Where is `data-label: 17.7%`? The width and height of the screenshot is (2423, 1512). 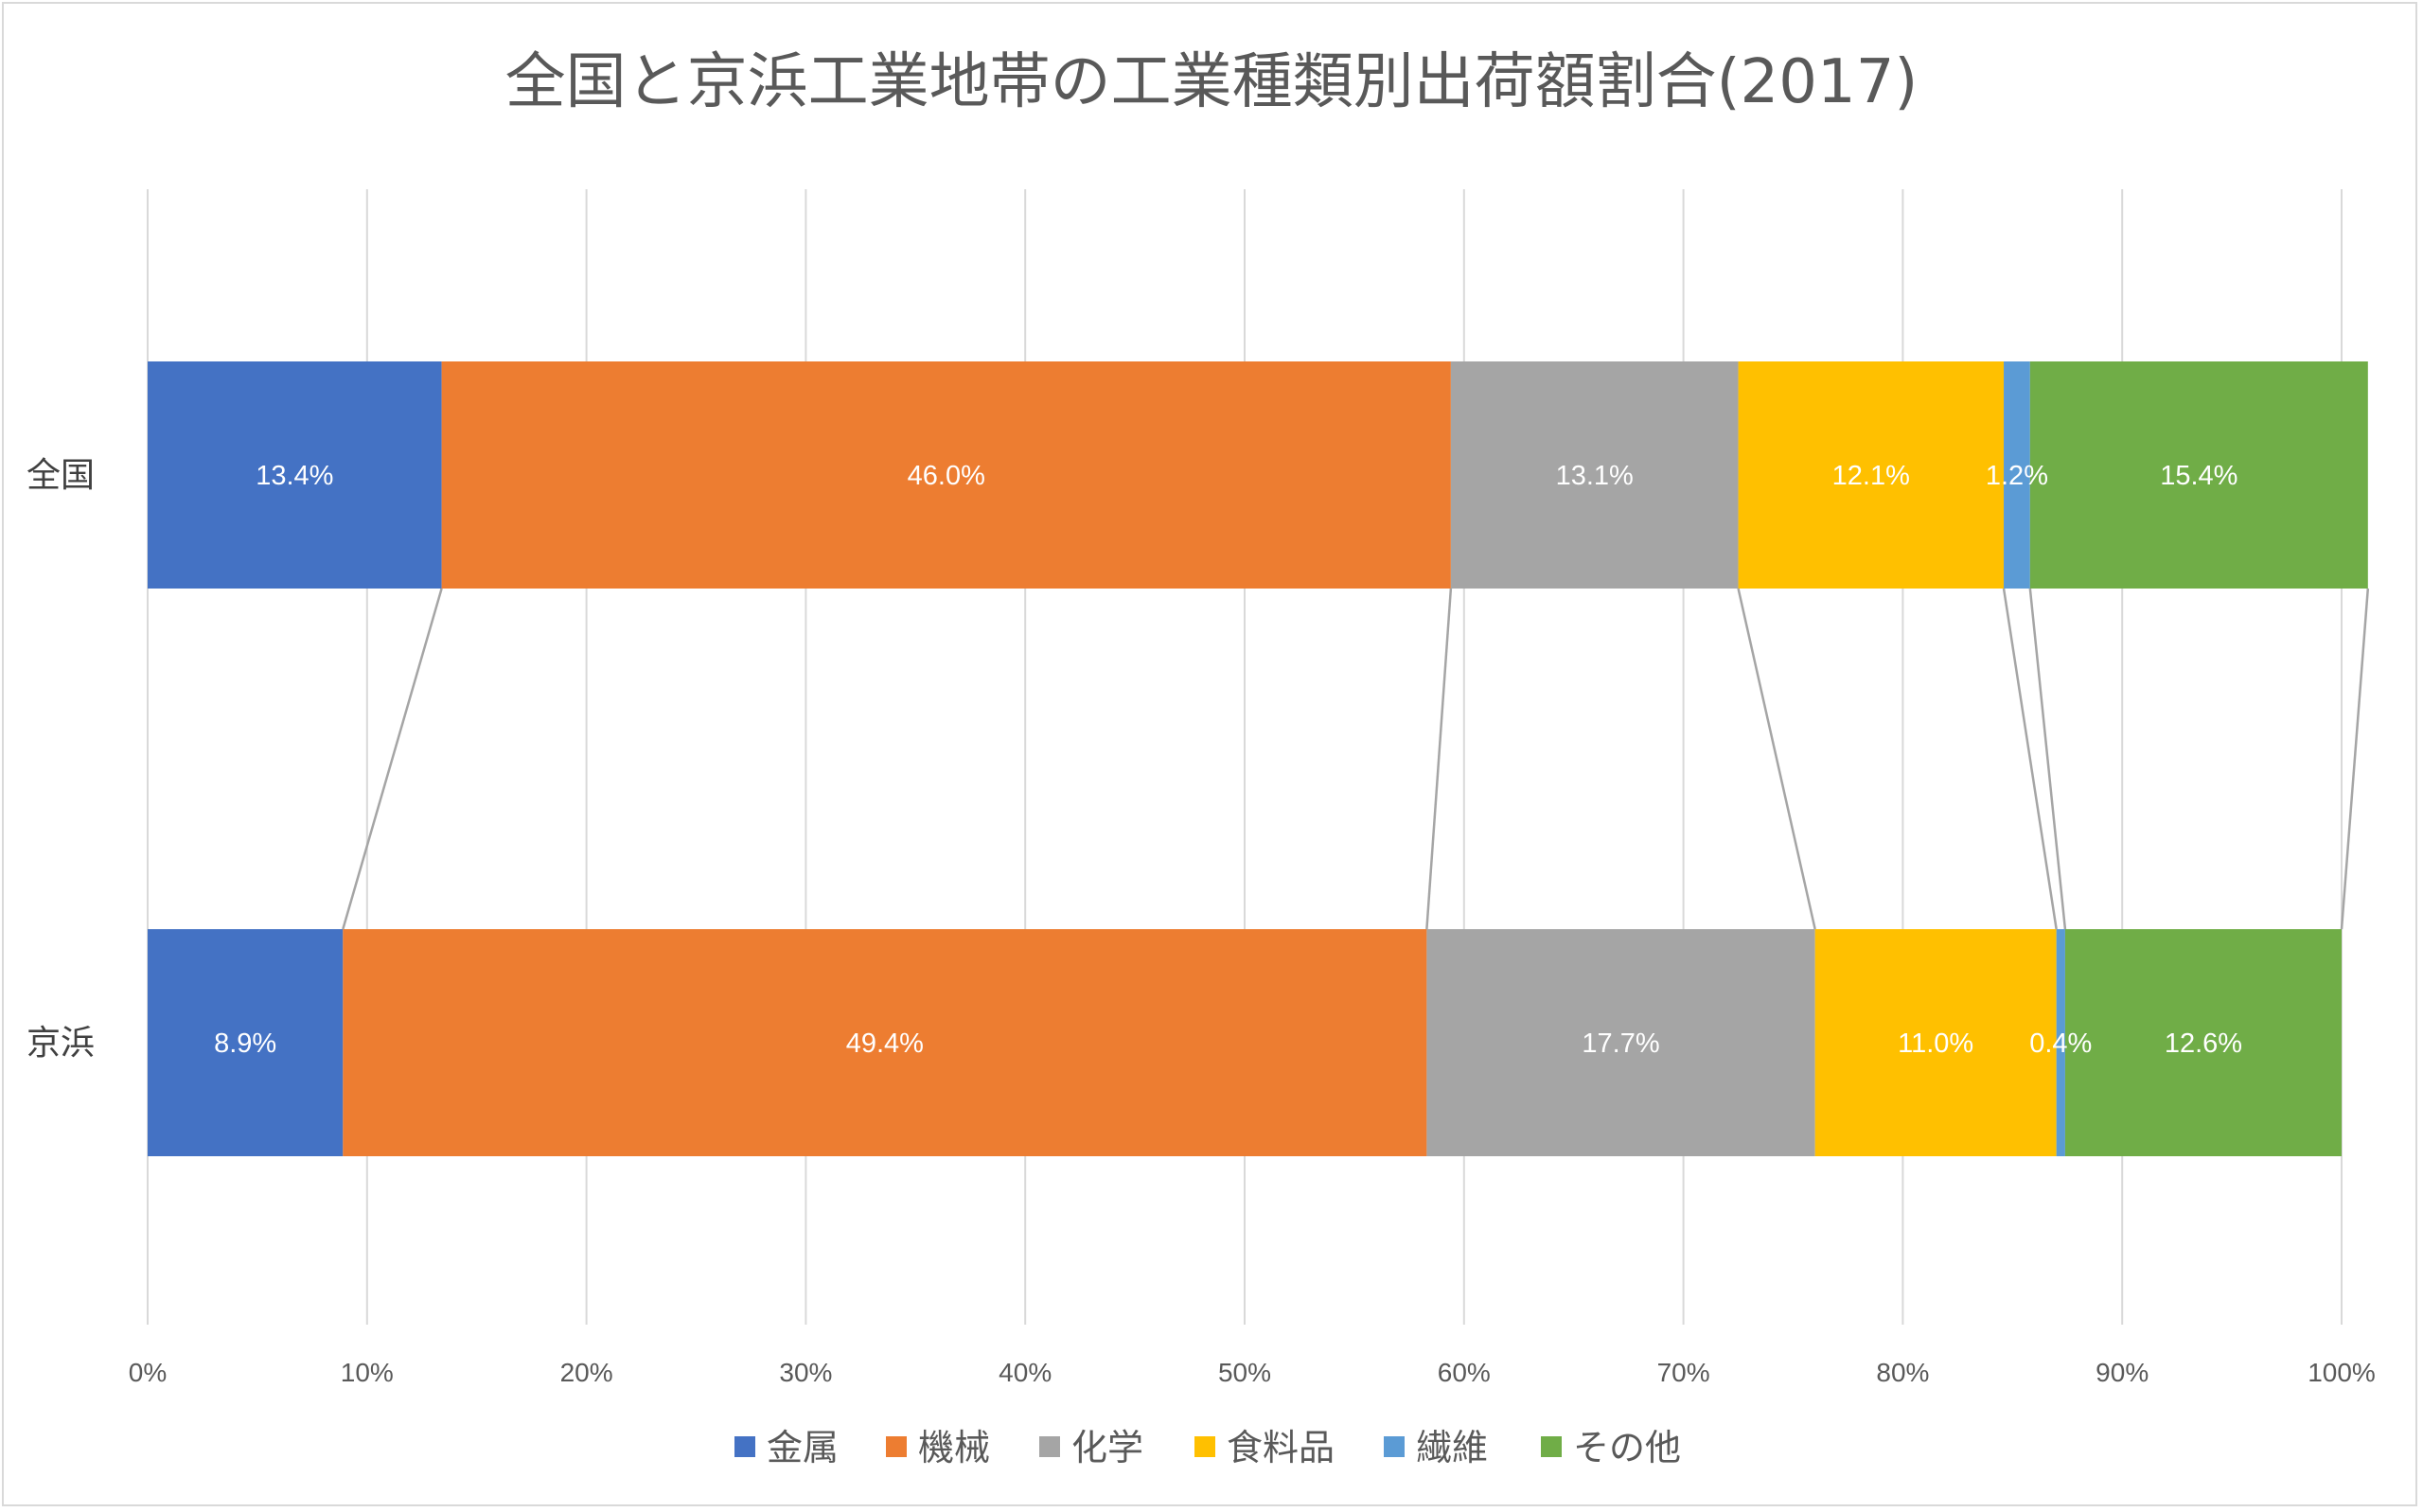 data-label: 17.7% is located at coordinates (1620, 1044).